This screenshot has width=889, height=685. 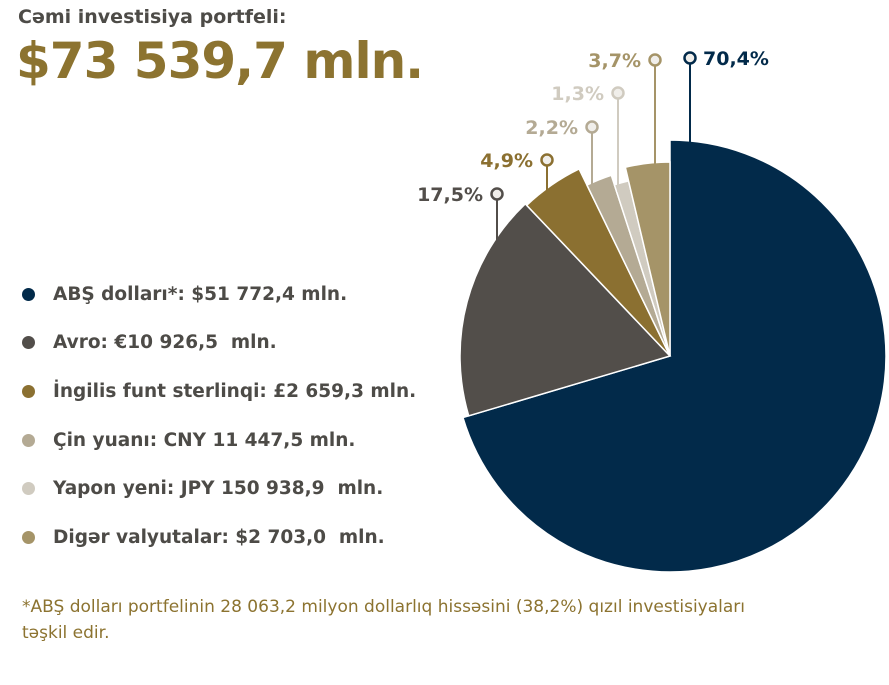 I want to click on data-label: 1,3%, so click(x=577, y=94).